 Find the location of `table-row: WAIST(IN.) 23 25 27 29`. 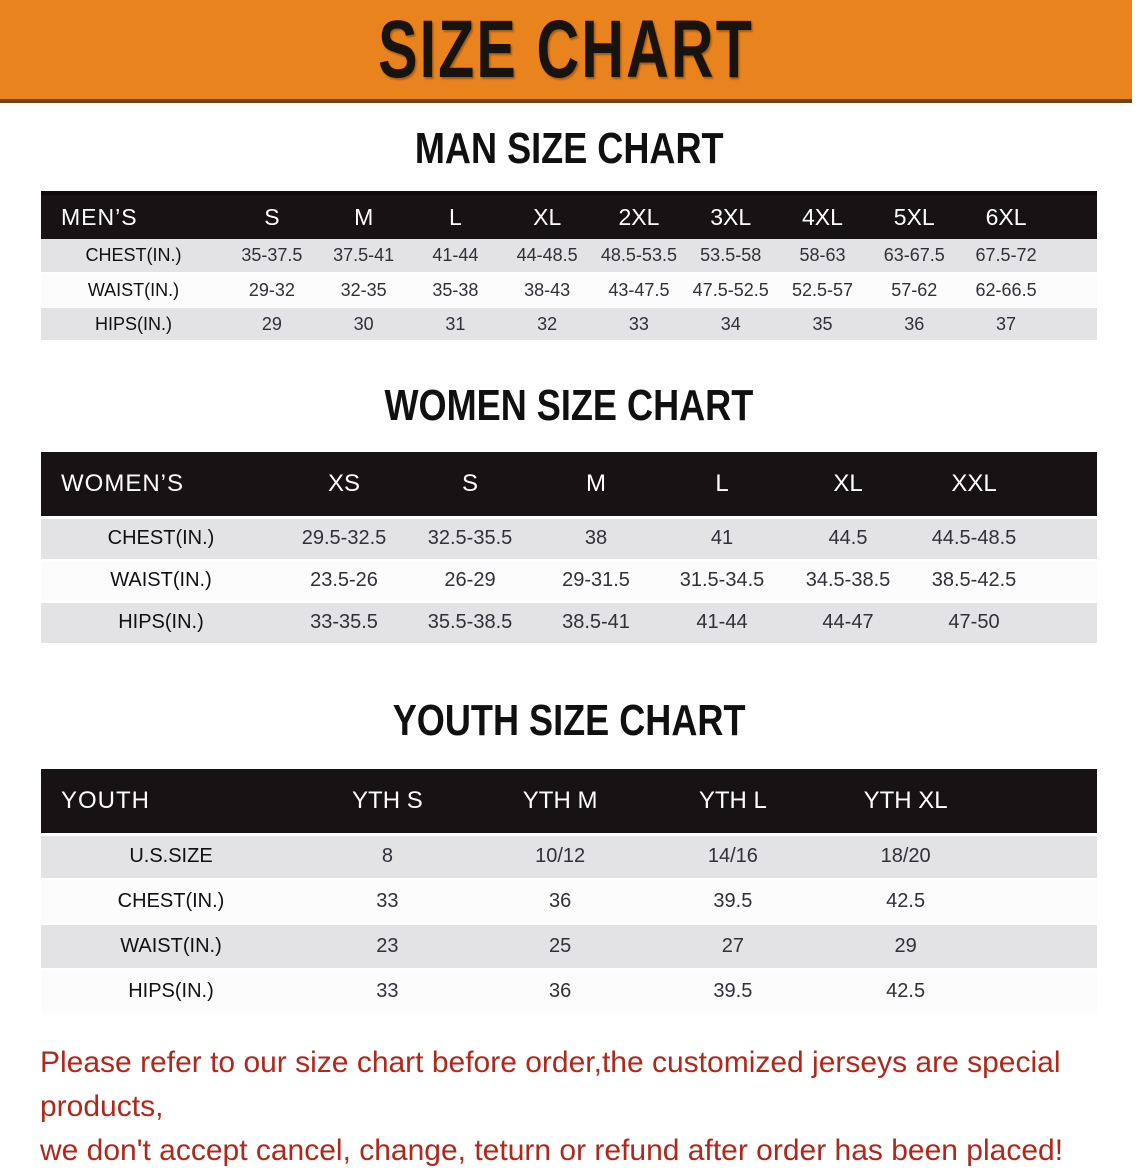

table-row: WAIST(IN.) 23 25 27 29 is located at coordinates (569, 946).